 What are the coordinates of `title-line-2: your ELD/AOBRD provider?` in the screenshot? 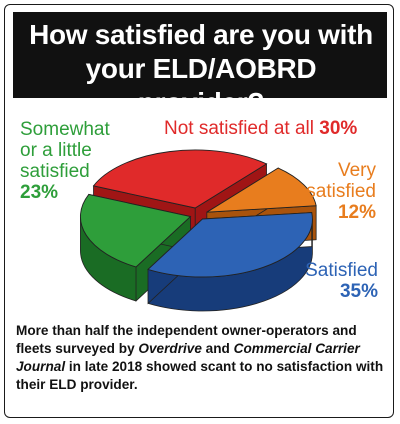 It's located at (201, 85).